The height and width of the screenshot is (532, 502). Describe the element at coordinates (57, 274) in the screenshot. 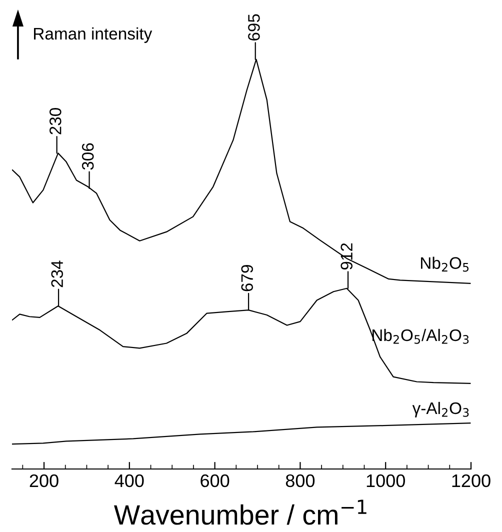

I see `annotation: 234` at that location.